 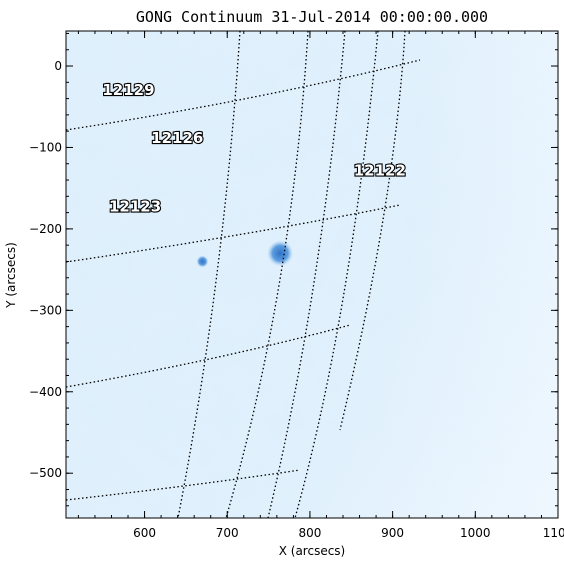 I want to click on x-tick-label: 1000, so click(x=475, y=533).